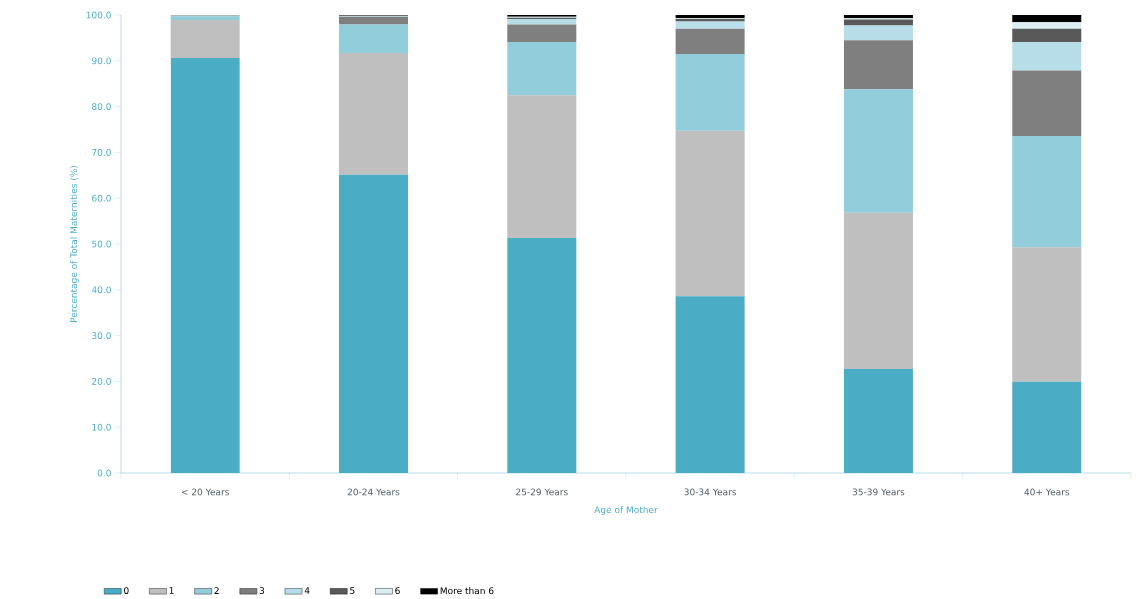 The image size is (1136, 599). I want to click on y-tick-label: 40.0, so click(101, 289).